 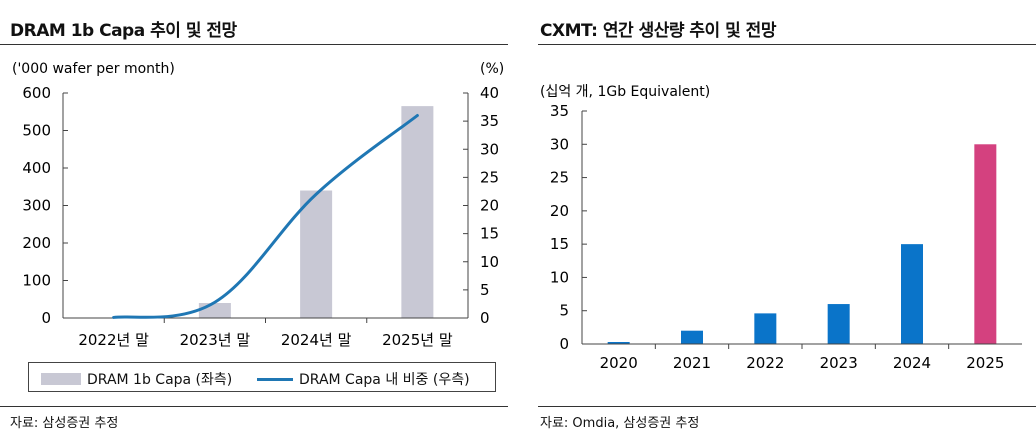 What do you see at coordinates (93, 69) in the screenshot?
I see `left-axis-unit-label: ('000 wafer per month)` at bounding box center [93, 69].